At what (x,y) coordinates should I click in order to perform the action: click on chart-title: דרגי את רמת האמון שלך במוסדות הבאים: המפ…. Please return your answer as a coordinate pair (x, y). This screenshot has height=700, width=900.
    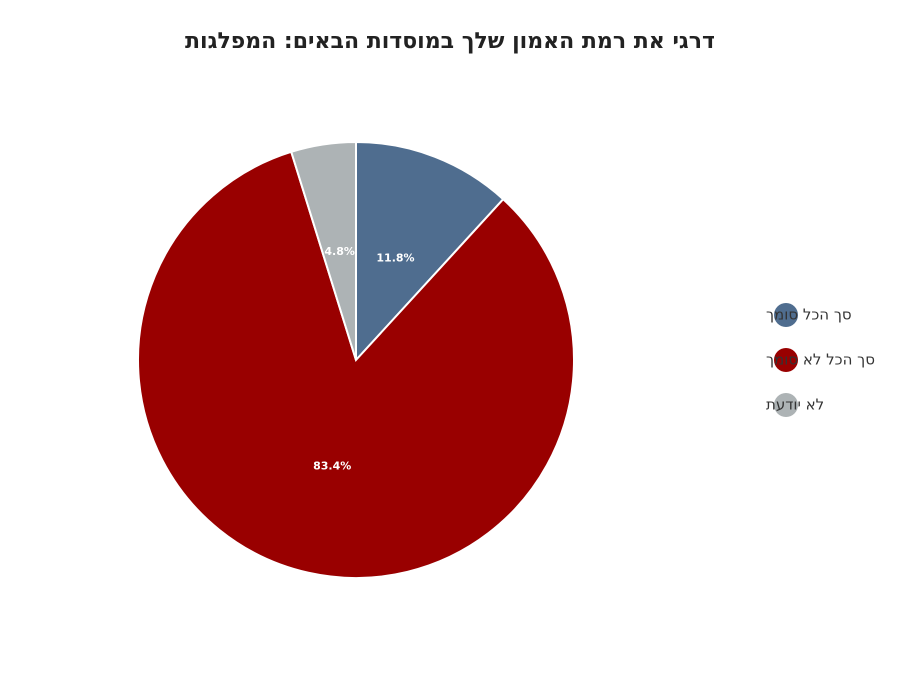
    Looking at the image, I should click on (450, 41).